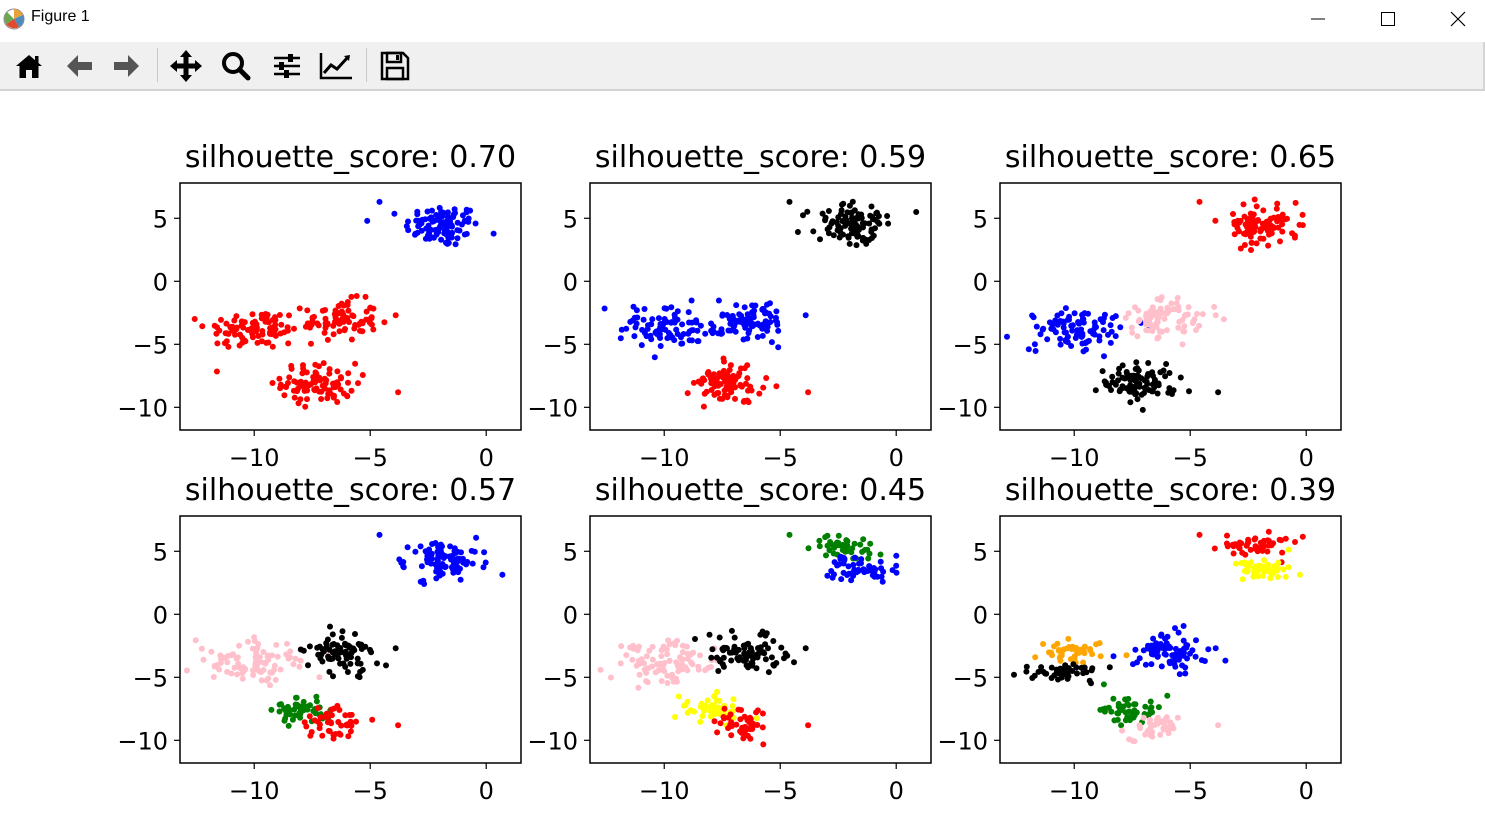 The width and height of the screenshot is (1485, 838). What do you see at coordinates (319, 639) in the screenshot?
I see `subplot-4: silhouette_score: 0.57 −10 −5 0 5 0 −5 −10` at bounding box center [319, 639].